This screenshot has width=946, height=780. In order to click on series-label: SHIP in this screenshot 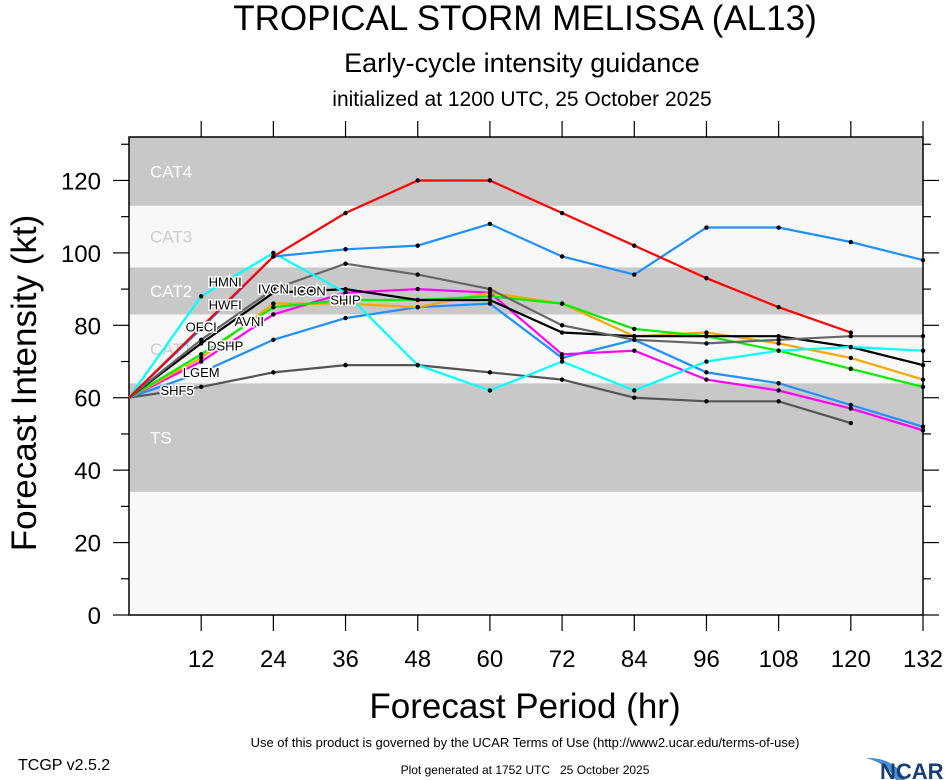, I will do `click(345, 300)`.